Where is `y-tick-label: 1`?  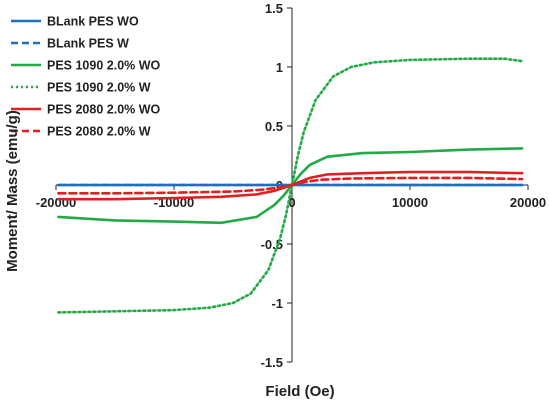
y-tick-label: 1 is located at coordinates (279, 67).